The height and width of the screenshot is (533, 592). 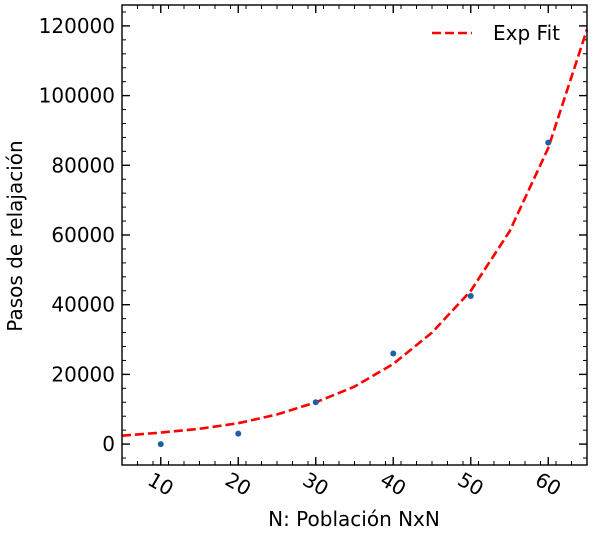 What do you see at coordinates (393, 484) in the screenshot?
I see `x-tick-label: 40` at bounding box center [393, 484].